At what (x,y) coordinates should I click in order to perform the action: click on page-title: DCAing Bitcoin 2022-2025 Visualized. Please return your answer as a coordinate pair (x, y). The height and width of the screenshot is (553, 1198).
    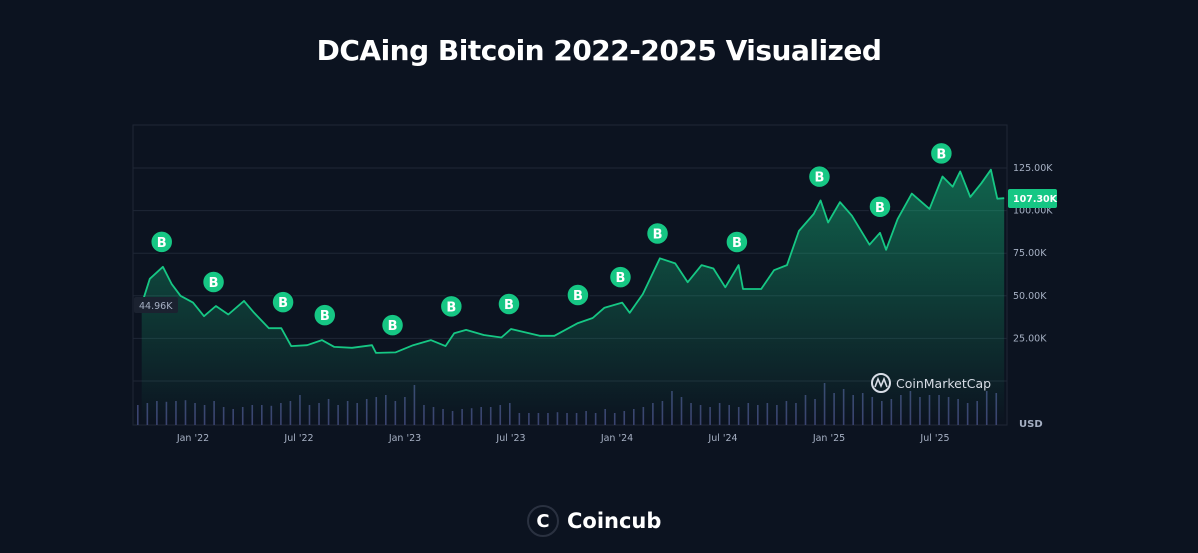
    Looking at the image, I should click on (599, 50).